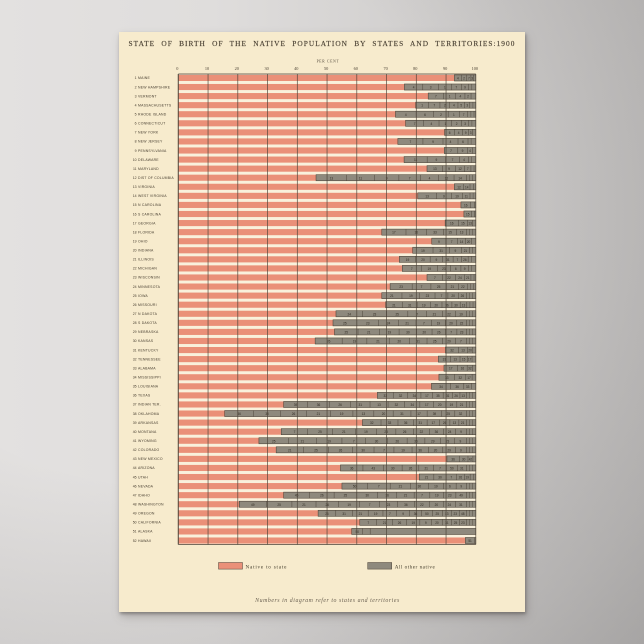 The width and height of the screenshot is (644, 644). What do you see at coordinates (415, 68) in the screenshot?
I see `svg-text: 80` at bounding box center [415, 68].